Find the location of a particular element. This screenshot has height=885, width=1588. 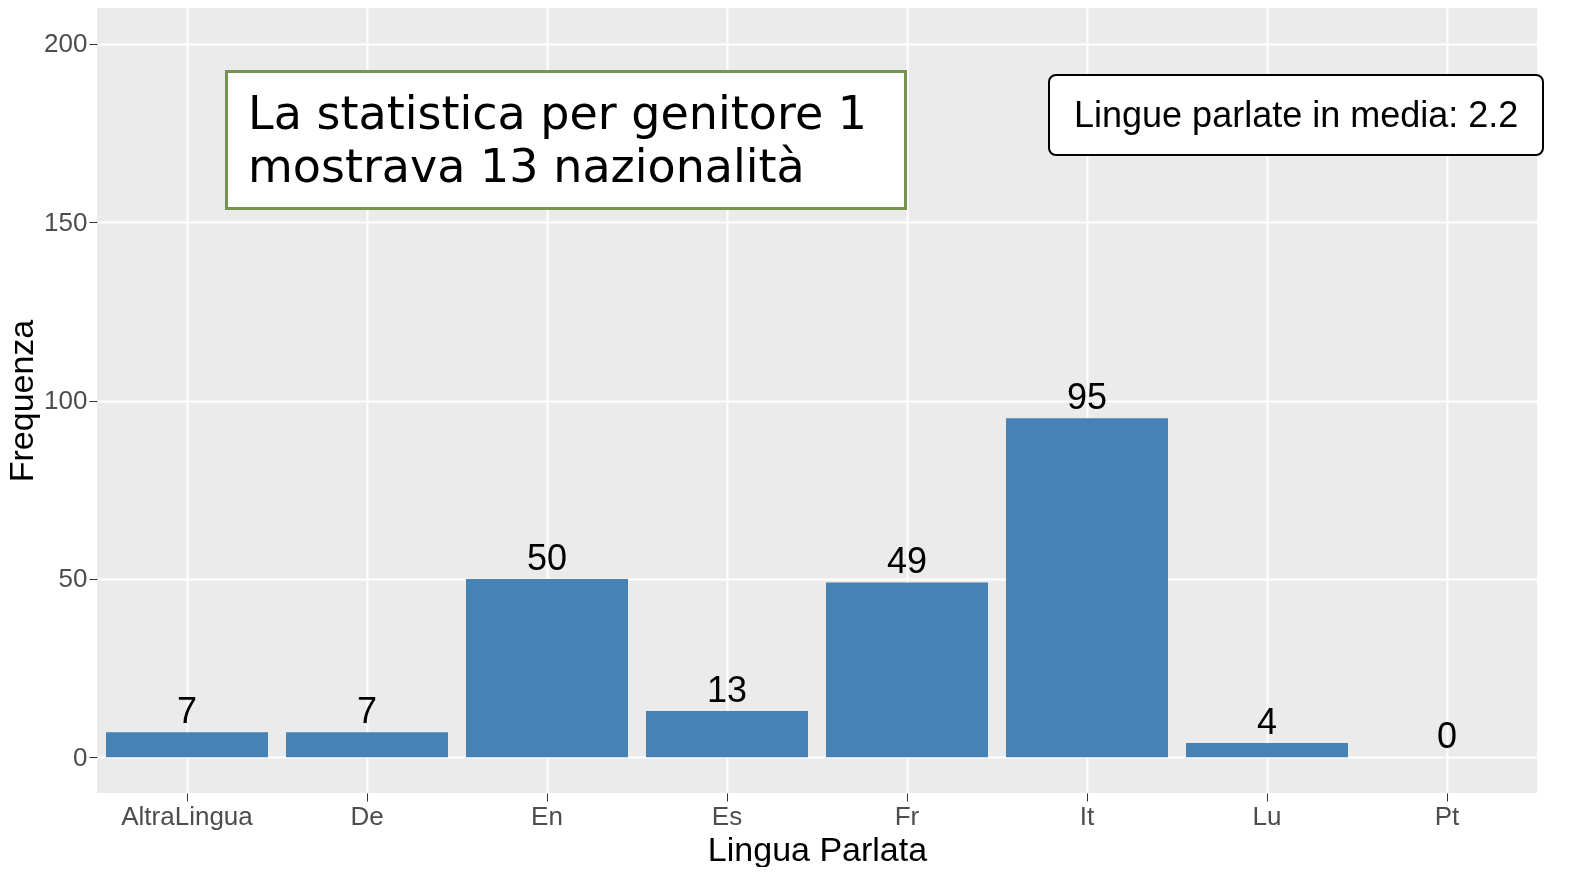

y-tick-label: 0 is located at coordinates (80, 756).